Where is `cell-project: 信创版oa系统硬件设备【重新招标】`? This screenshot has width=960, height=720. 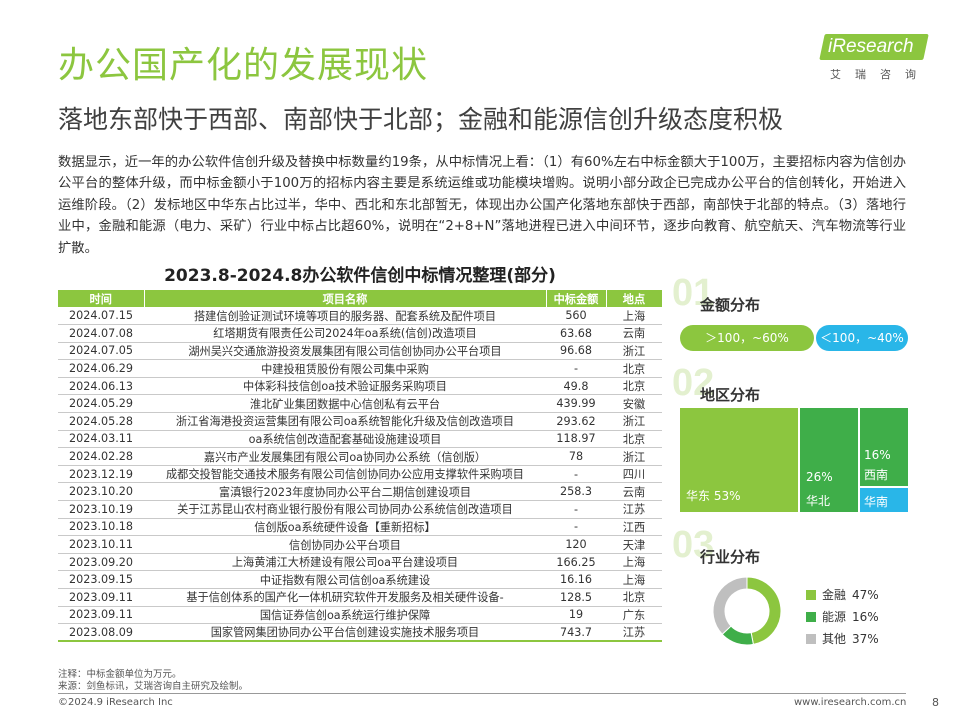
cell-project: 信创版oa系统硬件设备【重新招标】 is located at coordinates (345, 527).